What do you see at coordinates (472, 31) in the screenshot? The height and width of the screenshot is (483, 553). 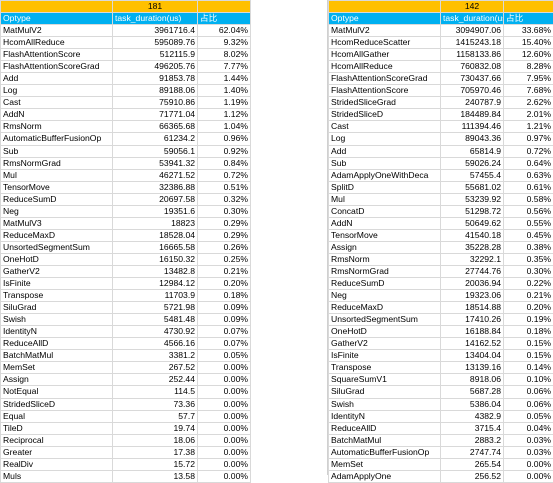 I see `duration-cell: 3094907.06` at bounding box center [472, 31].